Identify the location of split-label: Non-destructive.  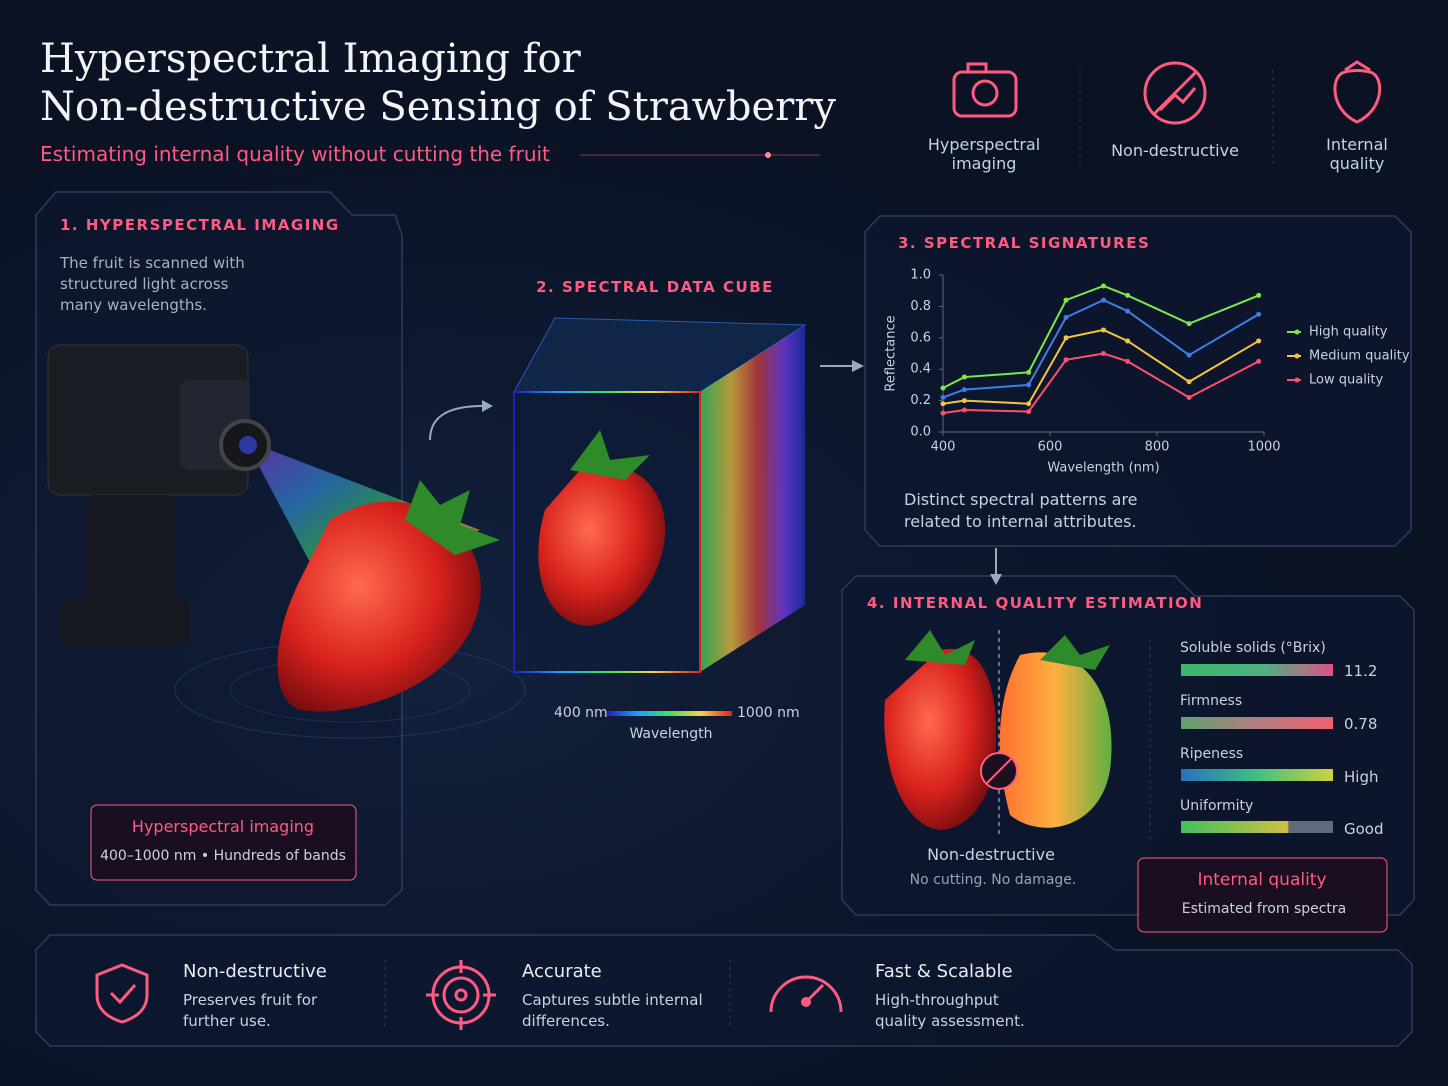
(991, 854).